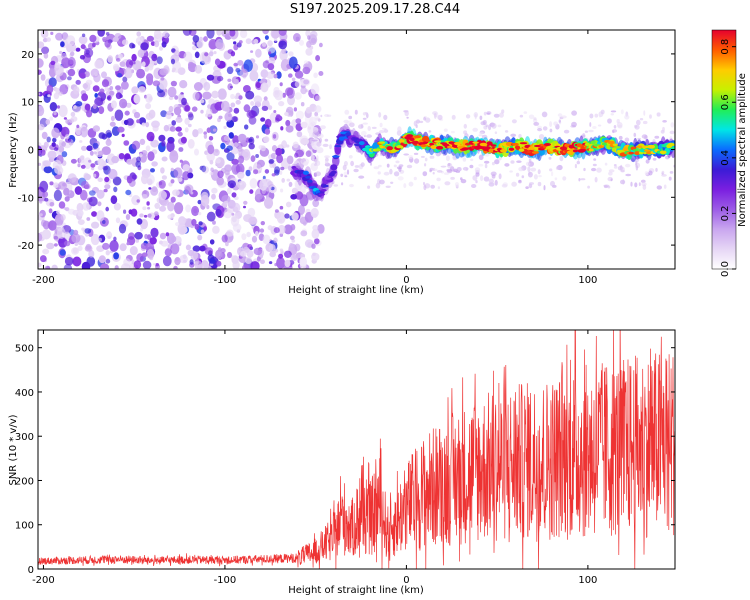 The height and width of the screenshot is (600, 750). Describe the element at coordinates (225, 580) in the screenshot. I see `snr-x-tick-label: -100` at that location.